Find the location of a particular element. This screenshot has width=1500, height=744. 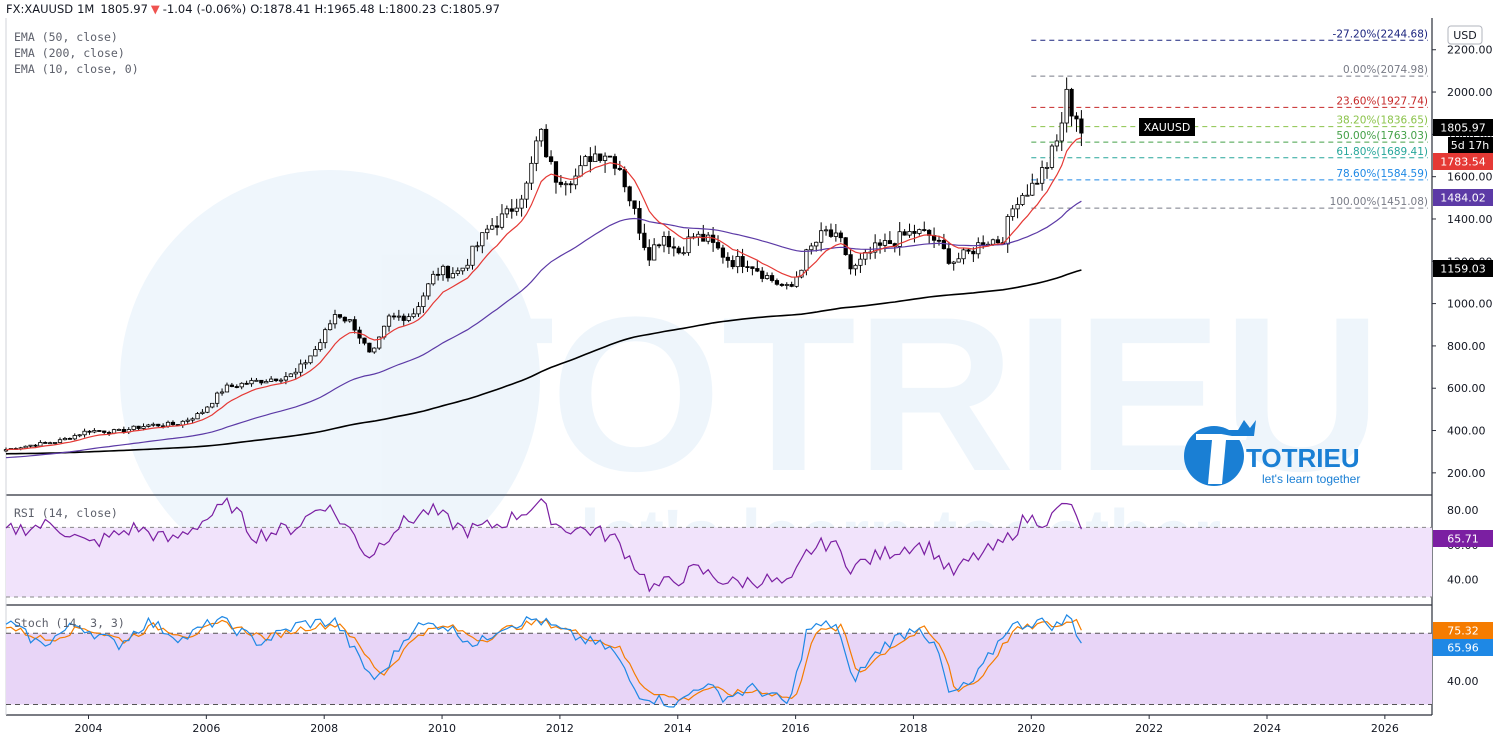

header-l-label: L: is located at coordinates (384, 9).